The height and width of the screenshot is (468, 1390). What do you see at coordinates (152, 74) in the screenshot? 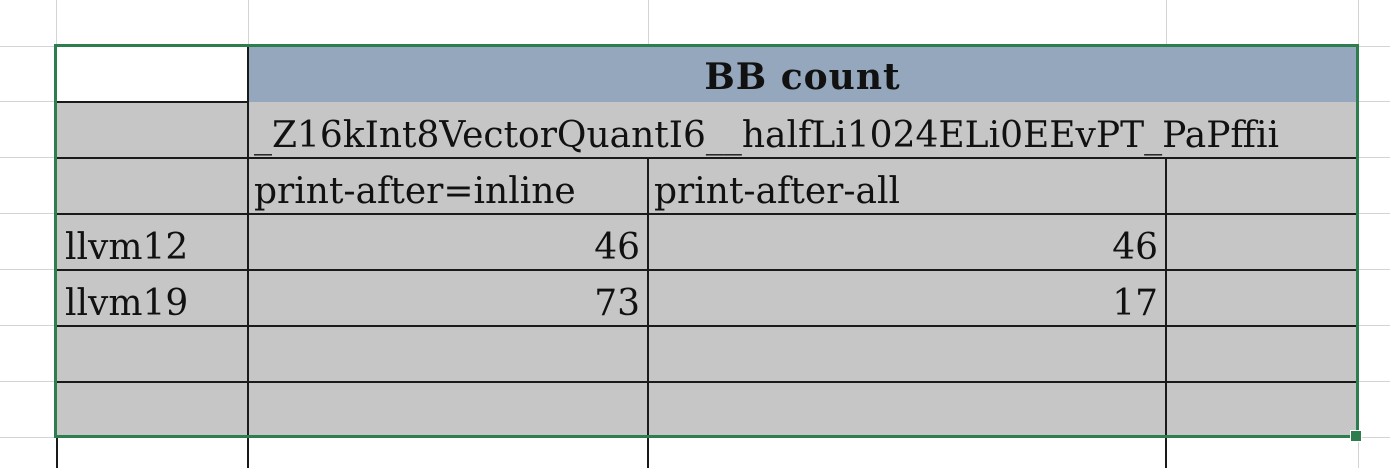
I see `corner-cell` at bounding box center [152, 74].